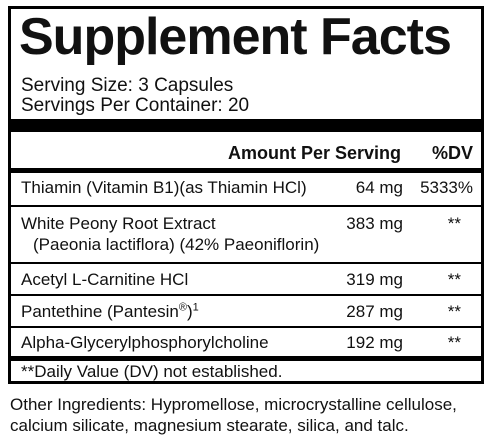 This screenshot has height=446, width=500. What do you see at coordinates (105, 279) in the screenshot?
I see `ingredient-name: Acetyl L-Carnitine HCl` at bounding box center [105, 279].